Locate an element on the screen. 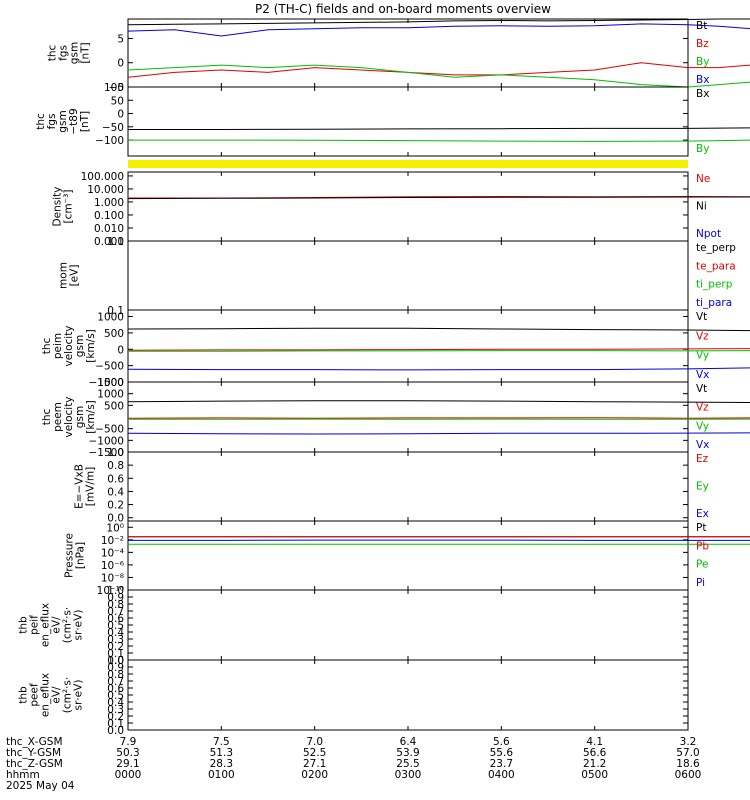  legend-entry: Bt is located at coordinates (701, 26).